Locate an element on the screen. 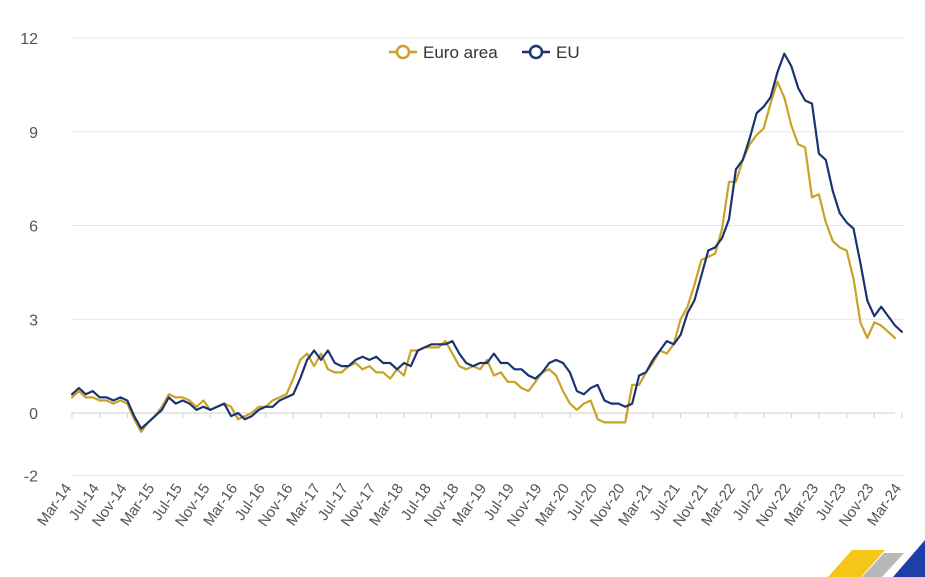 This screenshot has width=925, height=577. y-tick-label: 9 is located at coordinates (33, 133).